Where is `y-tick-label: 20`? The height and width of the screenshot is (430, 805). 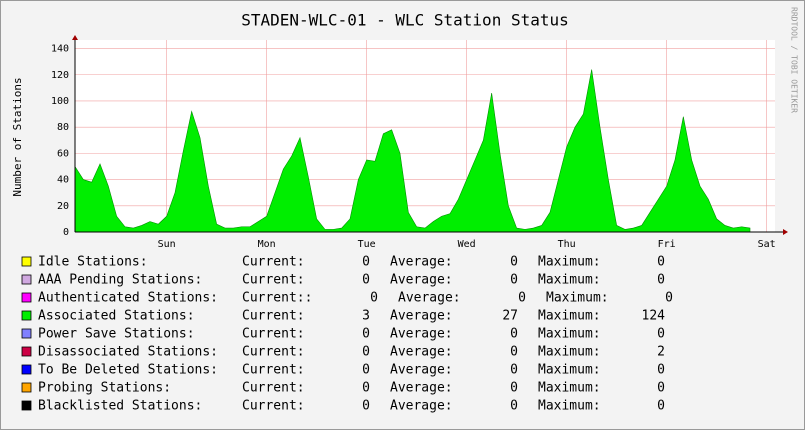 y-tick-label: 20 is located at coordinates (63, 206).